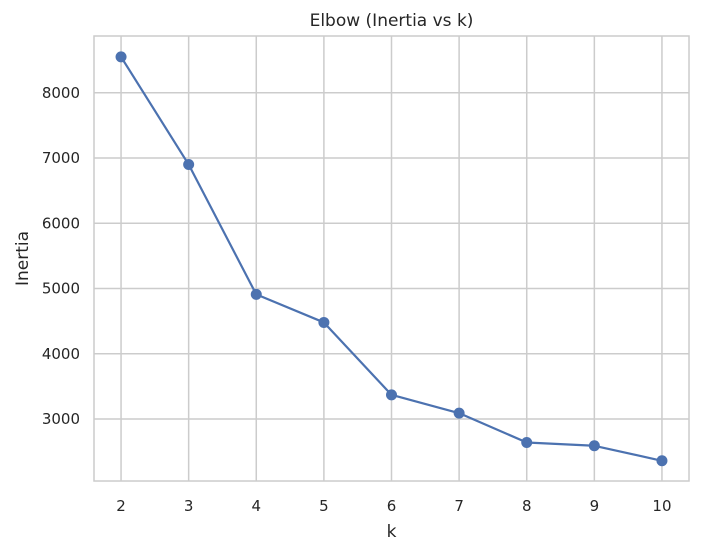 The width and height of the screenshot is (701, 556). Describe the element at coordinates (23, 258) in the screenshot. I see `y-axis-label: Inertia` at that location.